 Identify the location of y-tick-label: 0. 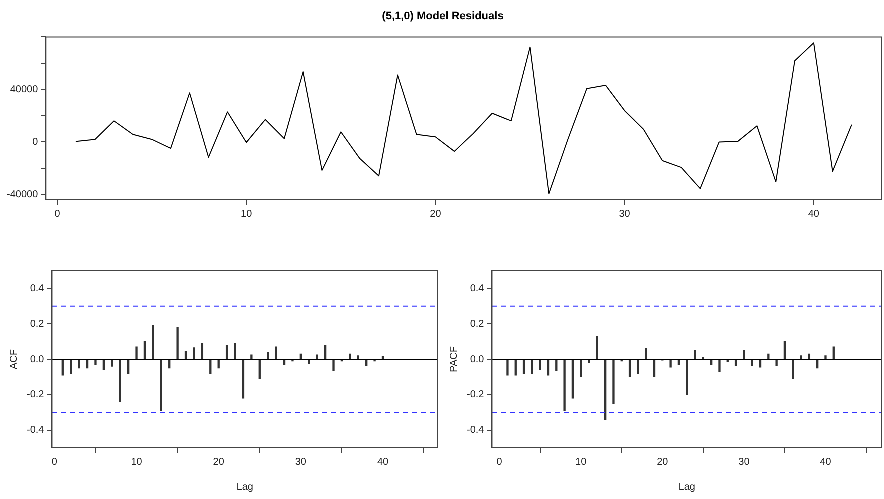
(35, 142).